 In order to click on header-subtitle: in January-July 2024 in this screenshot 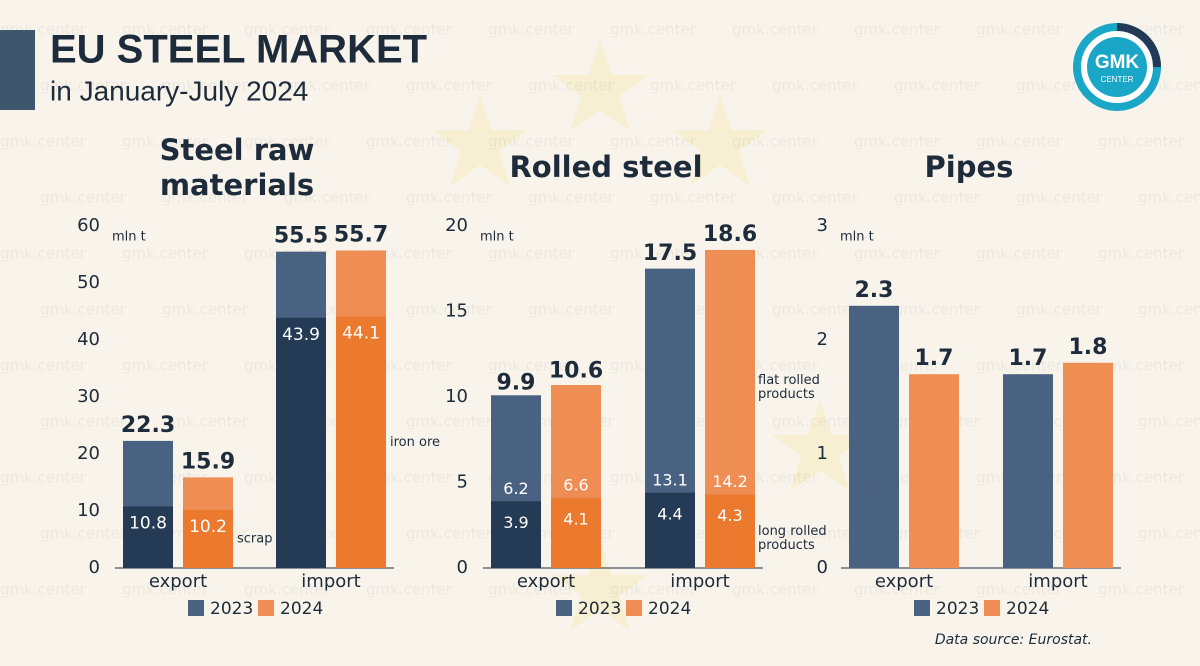, I will do `click(179, 90)`.